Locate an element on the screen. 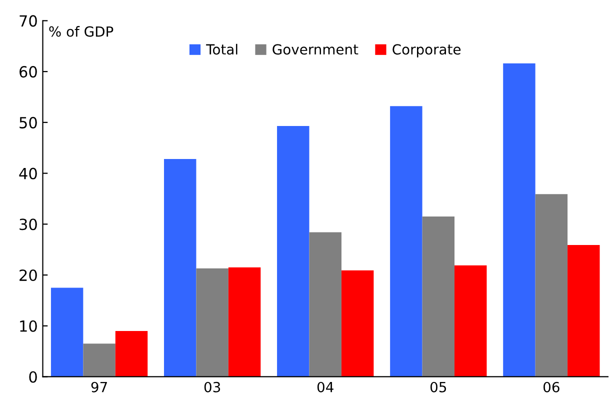  y-tick-label: 0 is located at coordinates (33, 377).